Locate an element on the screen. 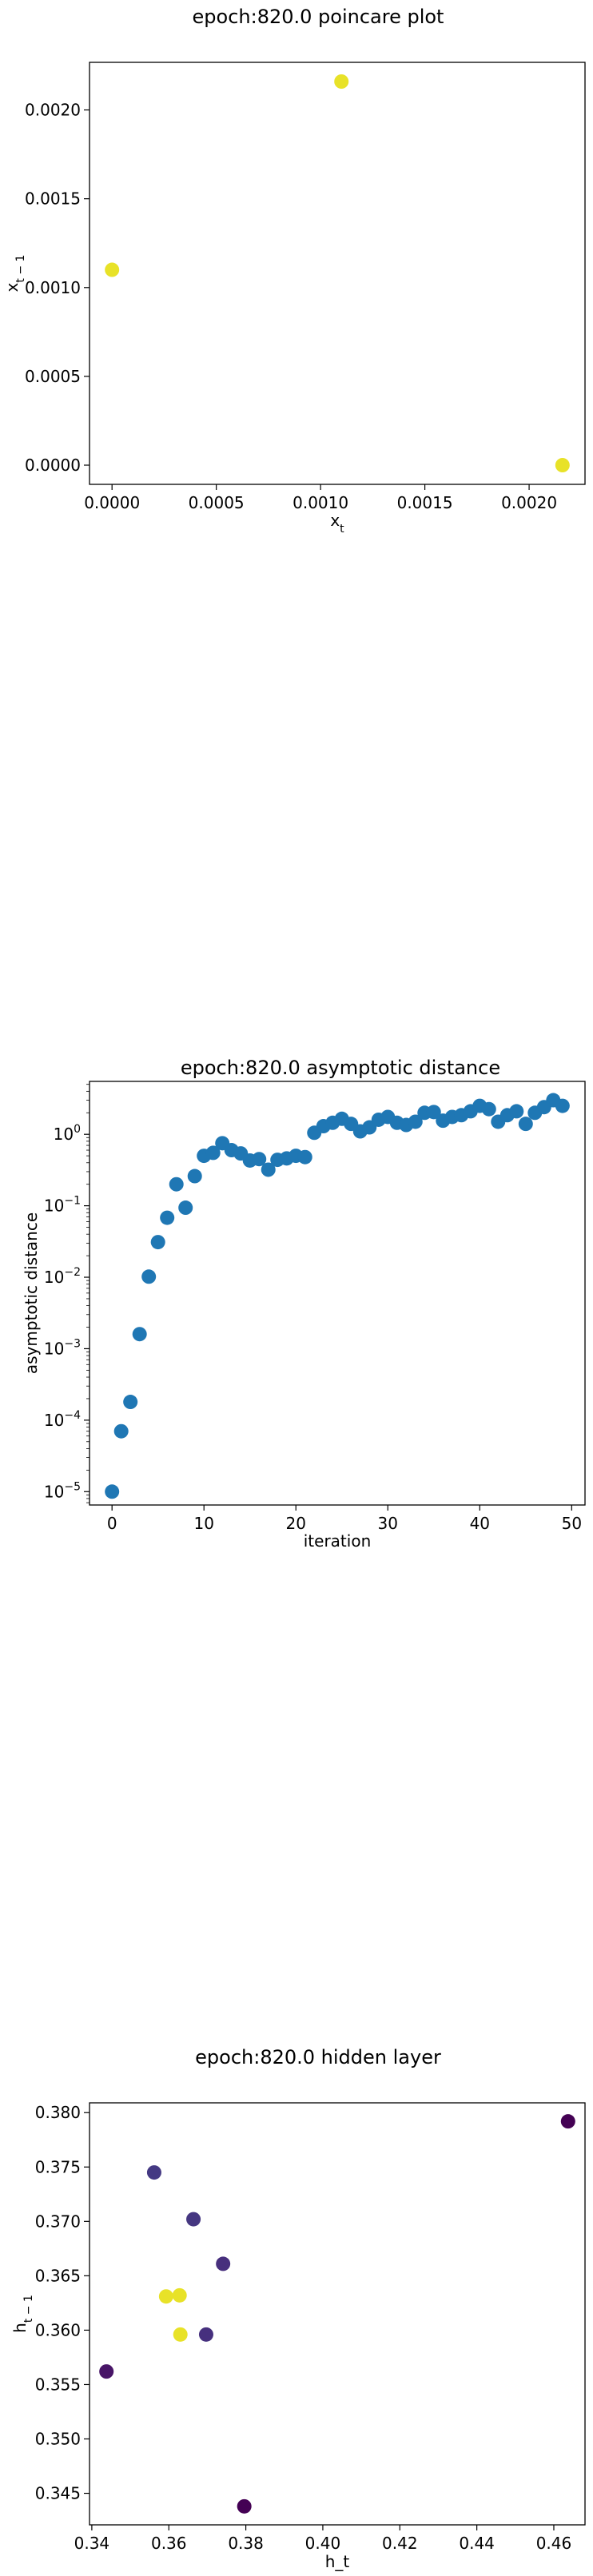  x-tick-label: 40 is located at coordinates (480, 1523).